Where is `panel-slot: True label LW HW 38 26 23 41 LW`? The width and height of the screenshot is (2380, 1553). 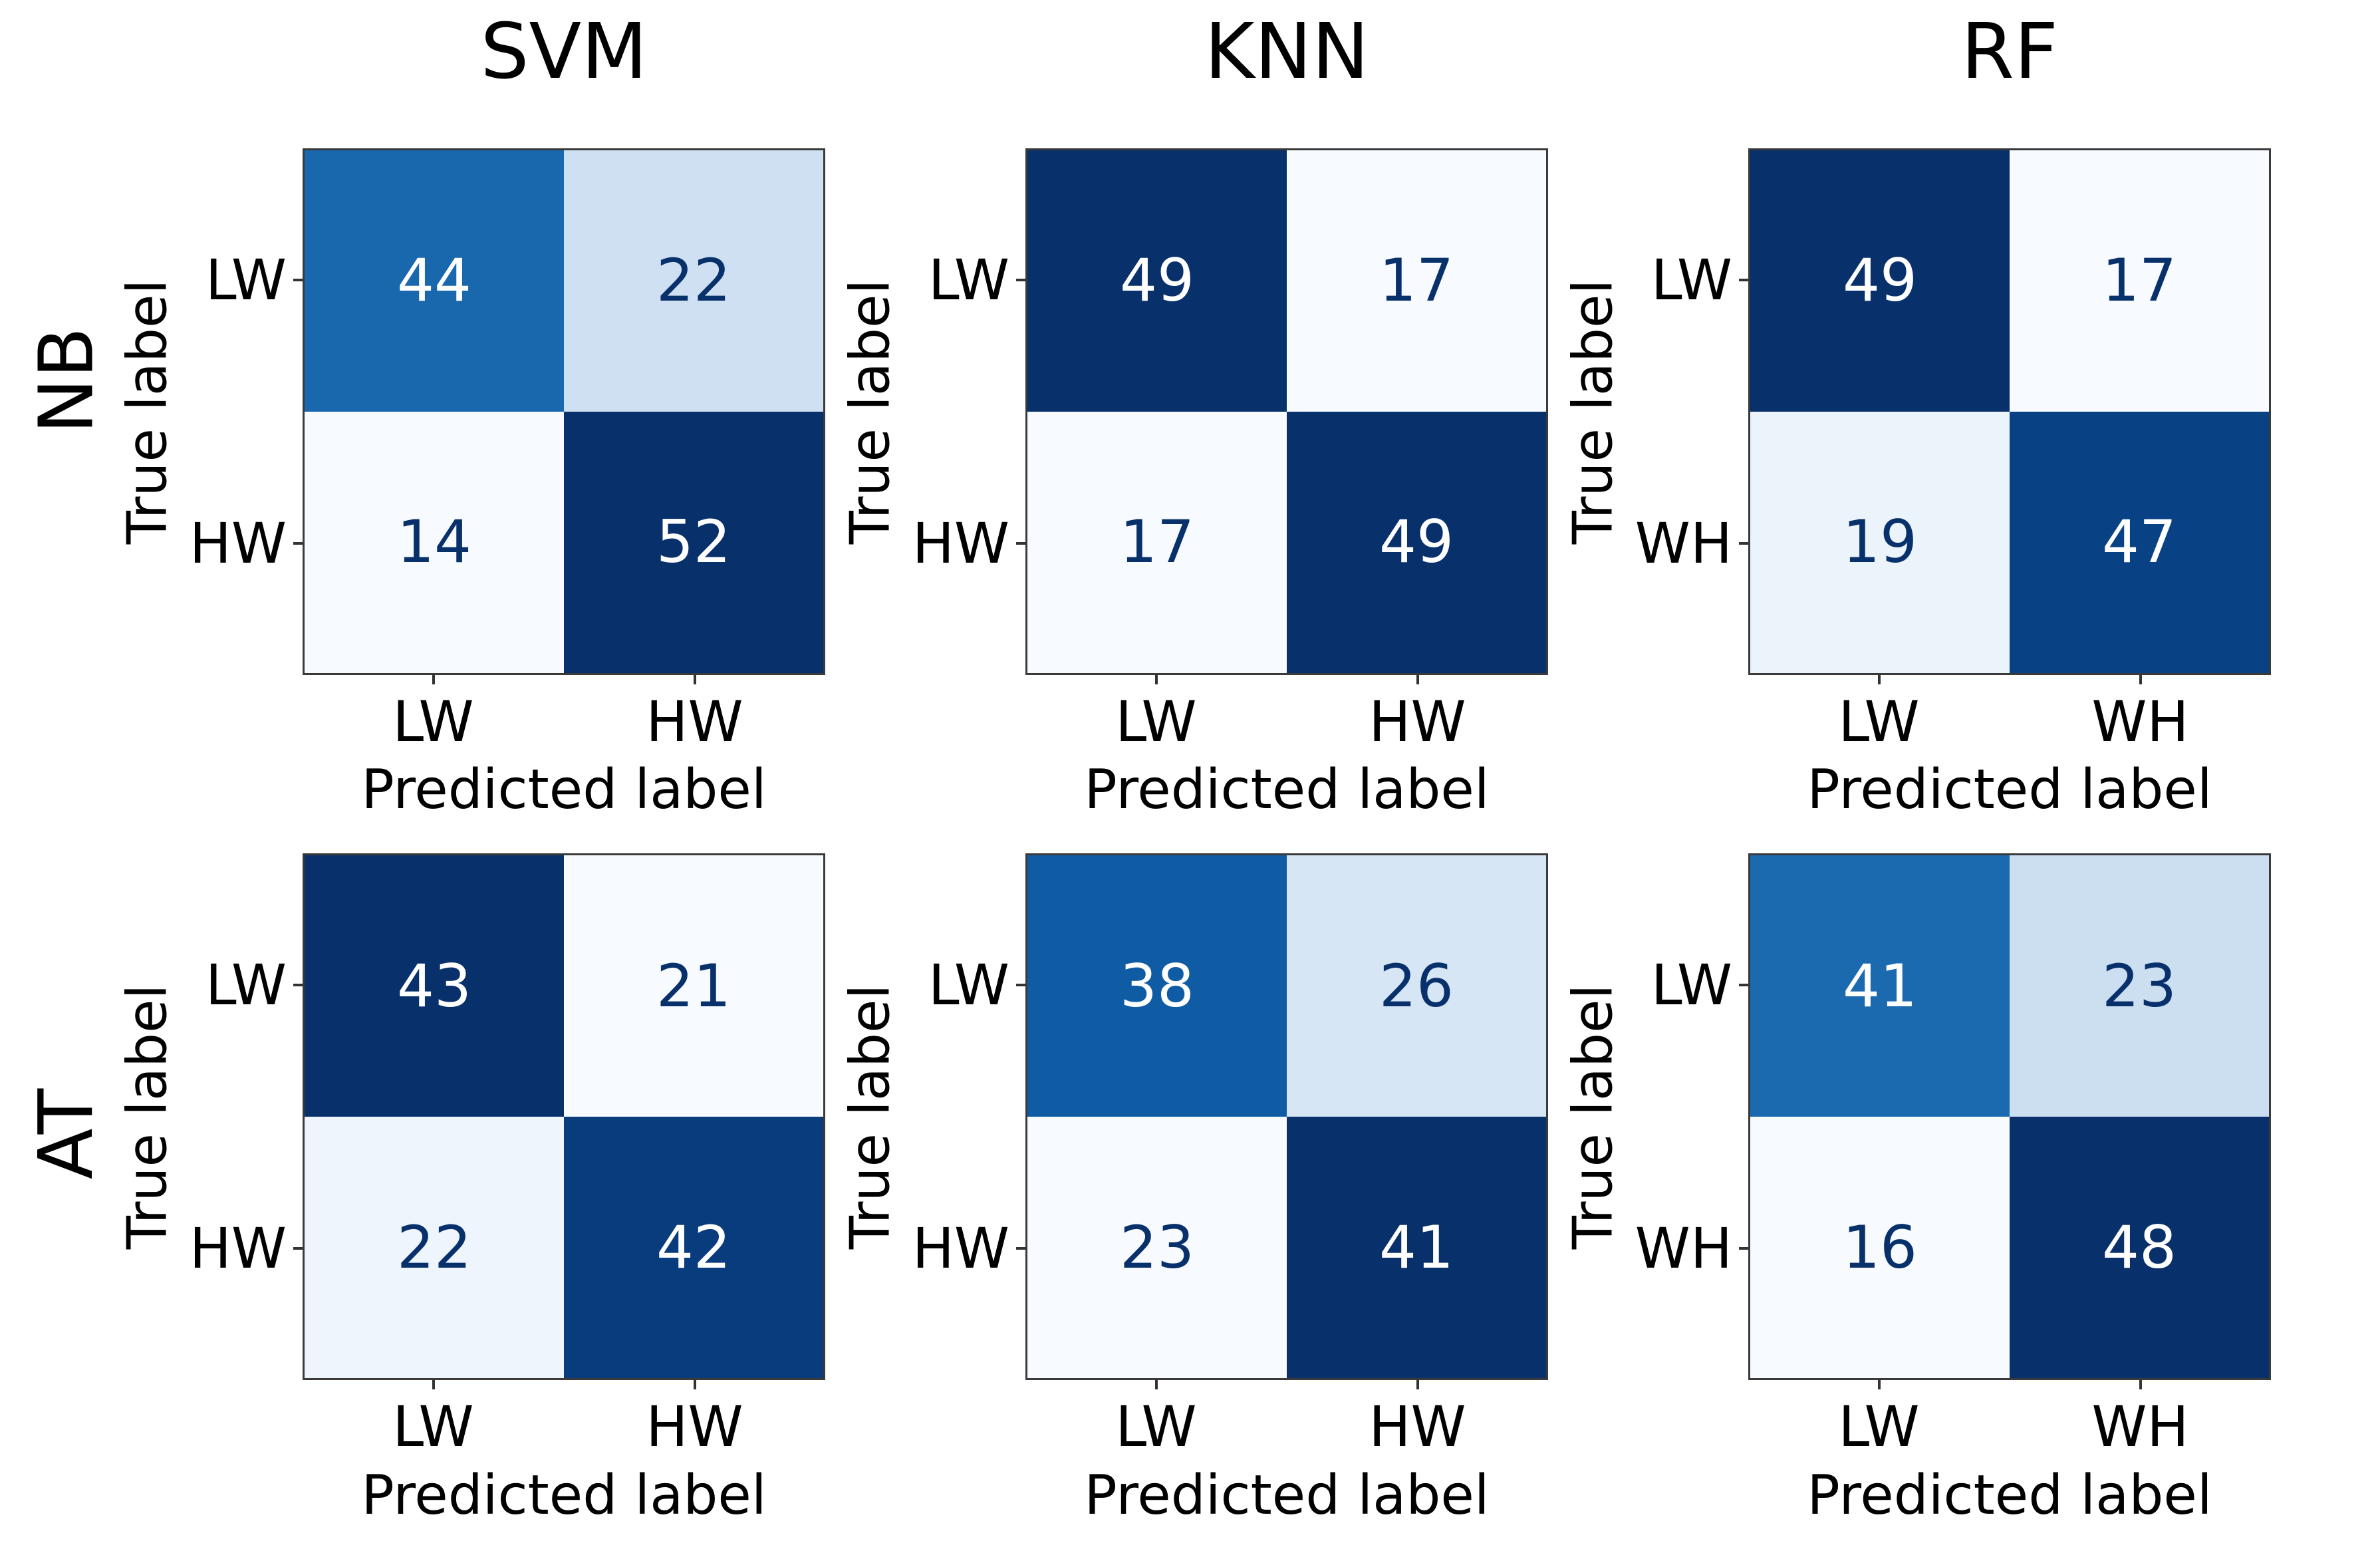 panel-slot: True label LW HW 38 26 23 41 LW is located at coordinates (1202, 1190).